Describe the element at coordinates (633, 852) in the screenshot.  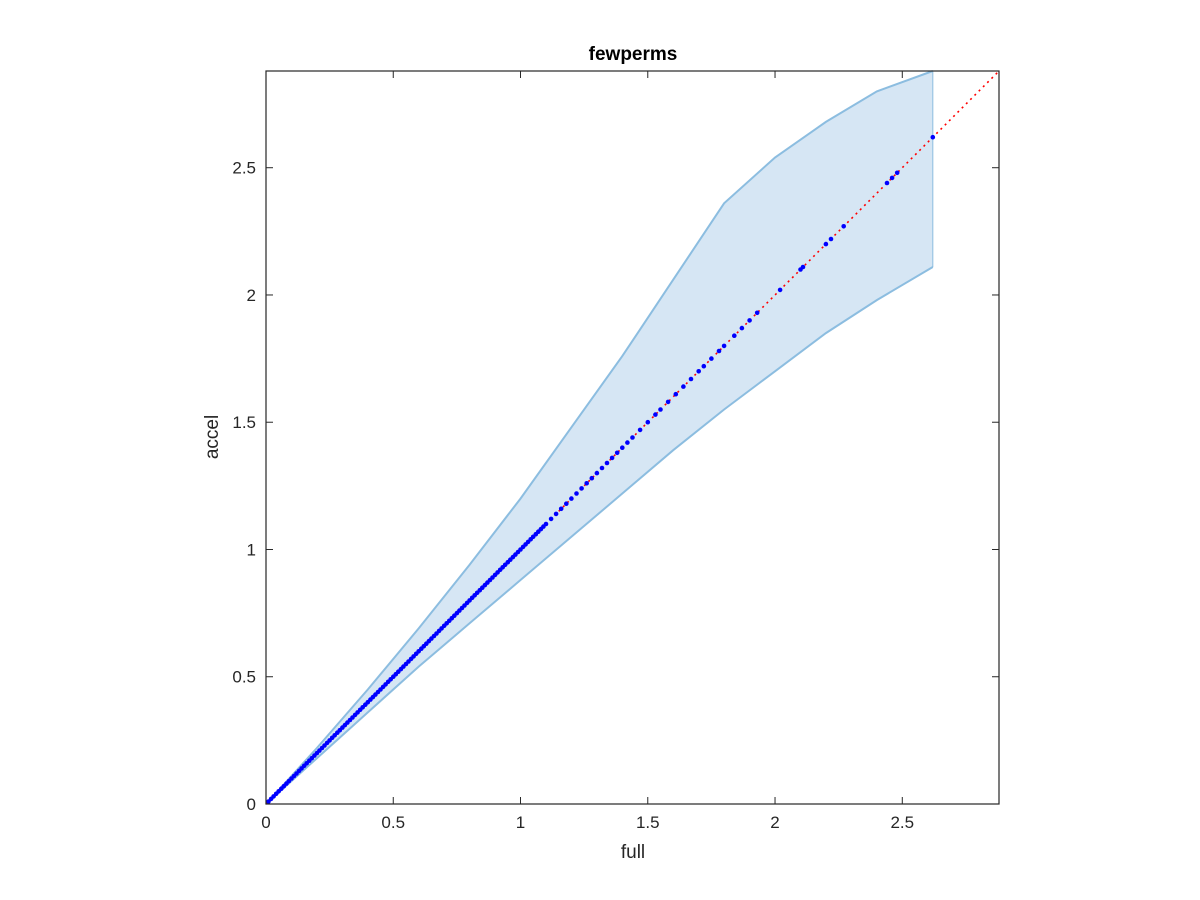
I see `x-axis-label: full` at that location.